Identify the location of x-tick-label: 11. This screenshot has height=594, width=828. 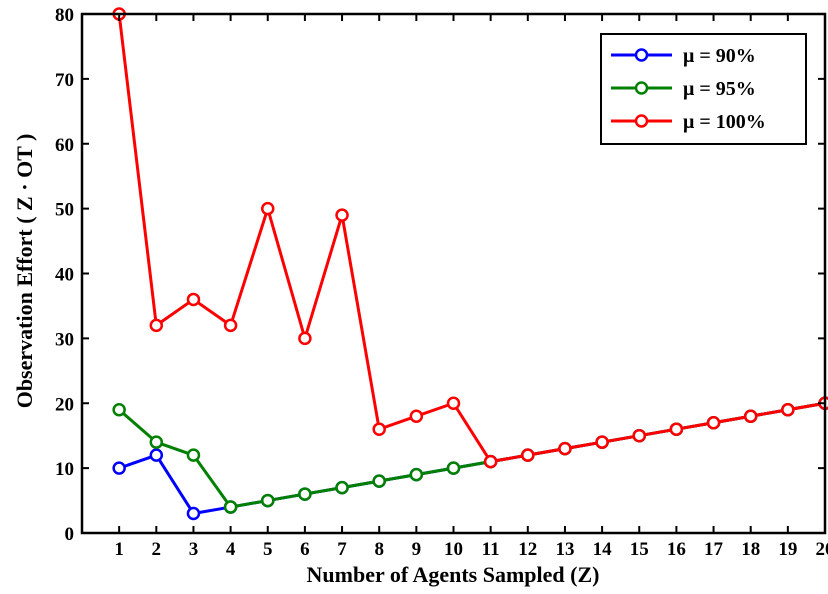
(491, 549).